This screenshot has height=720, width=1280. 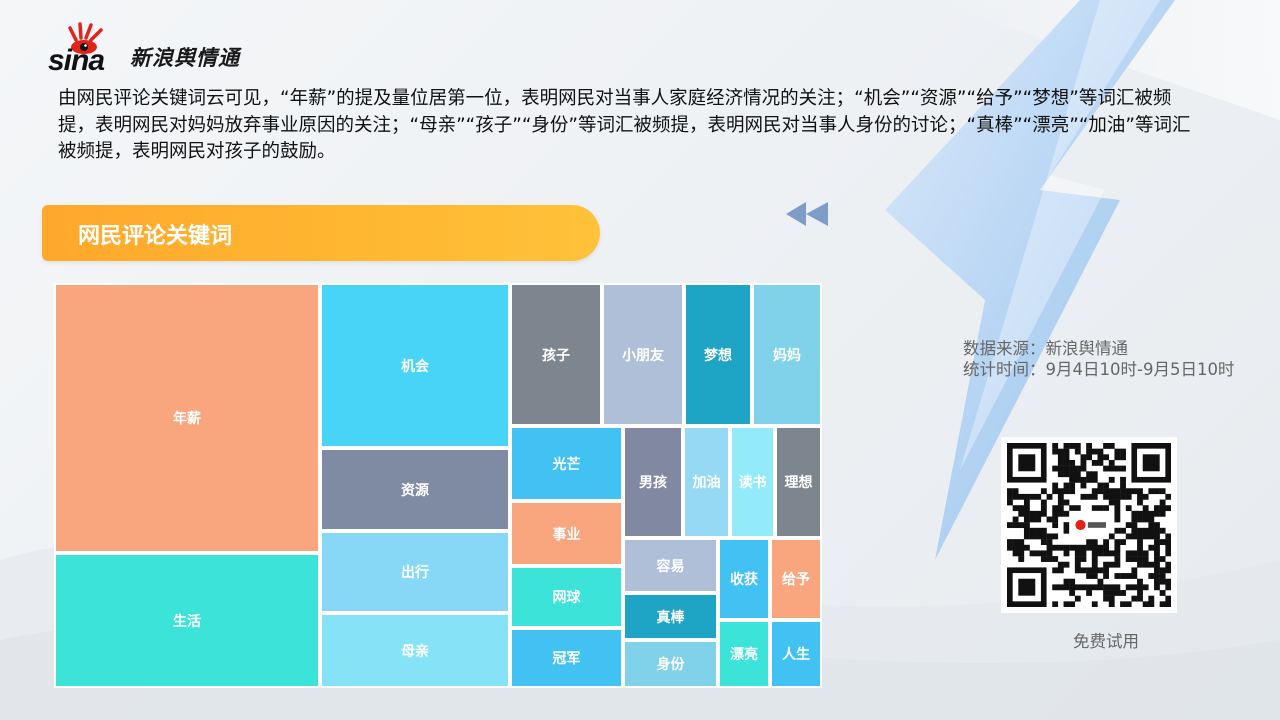 What do you see at coordinates (1098, 359) in the screenshot?
I see `data-source: 数据来源：新浪舆情通 统计时间：9月4日10时-9月5日10时` at bounding box center [1098, 359].